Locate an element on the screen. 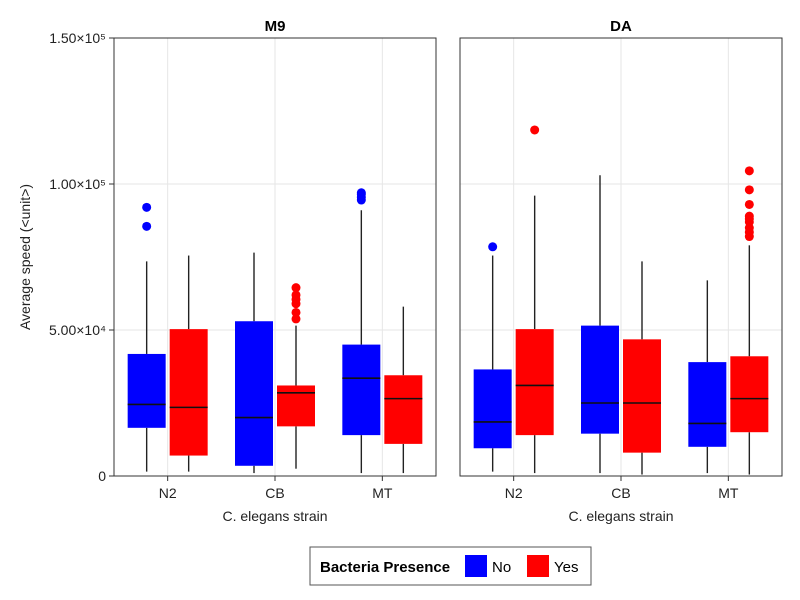 This screenshot has width=800, height=600. y-tick-label: 0 is located at coordinates (102, 476).